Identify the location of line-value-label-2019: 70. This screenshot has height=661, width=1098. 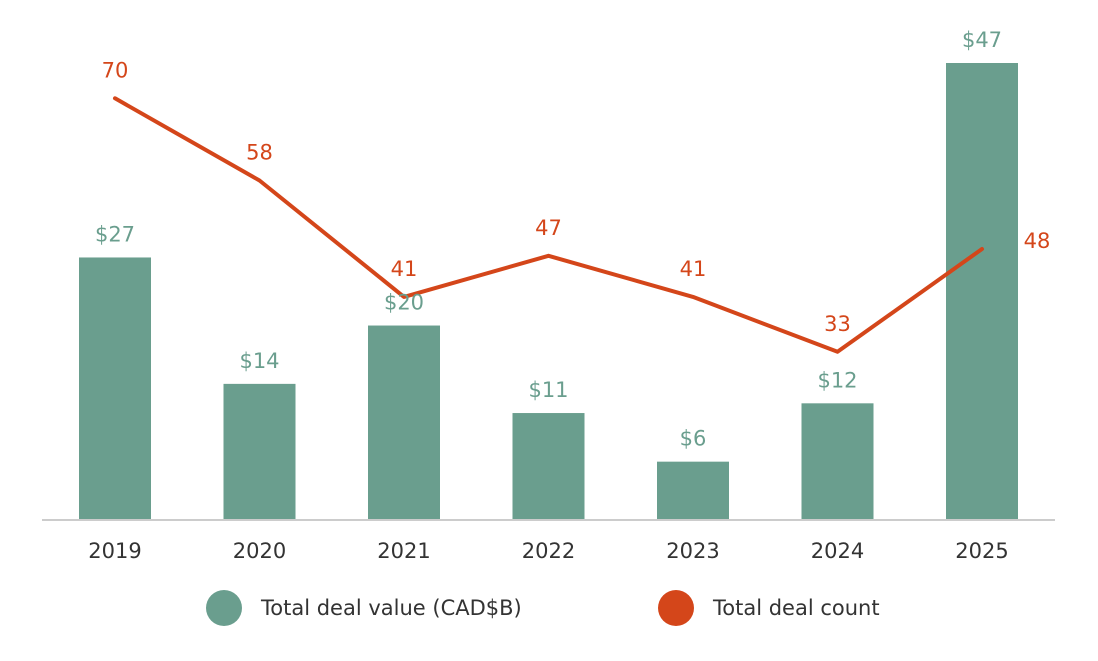
(115, 70).